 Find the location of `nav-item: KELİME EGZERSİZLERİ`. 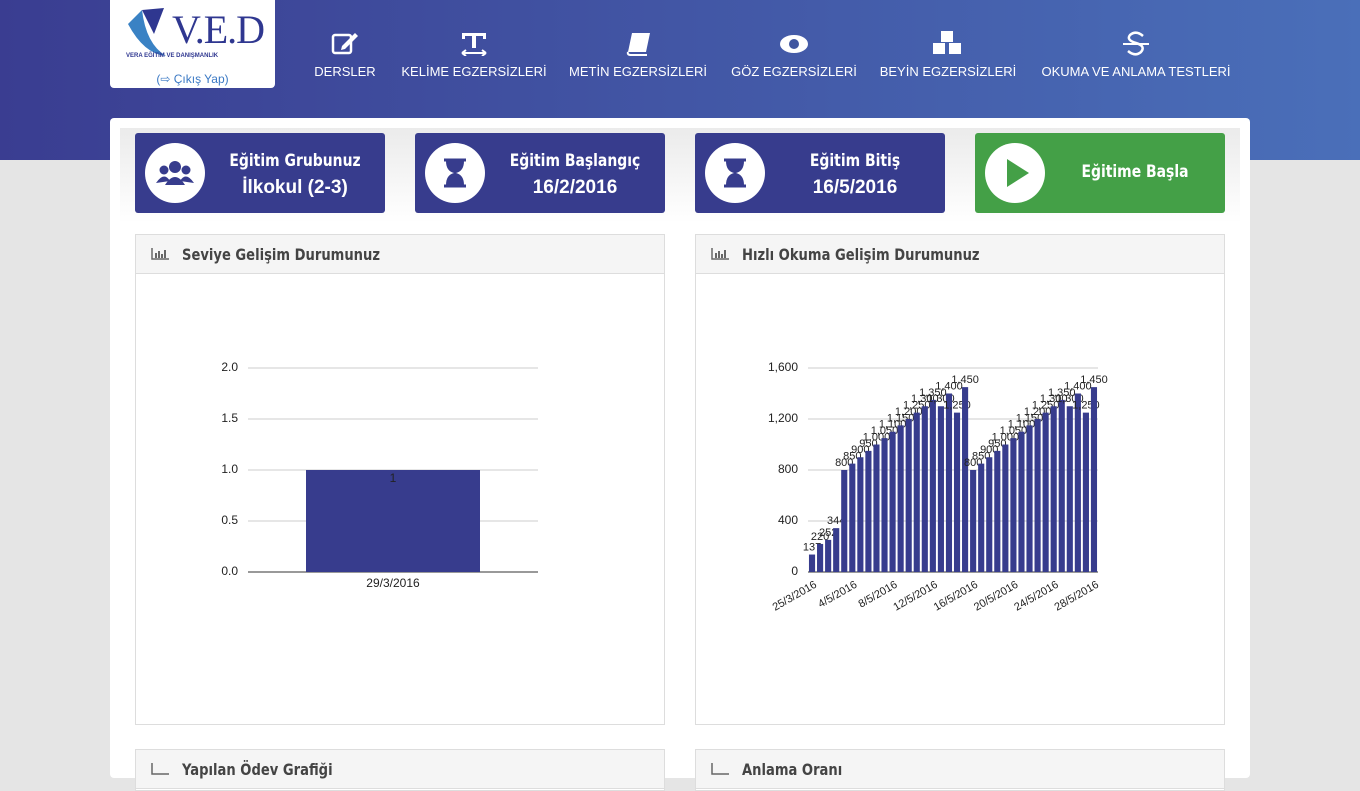

nav-item: KELİME EGZERSİZLERİ is located at coordinates (474, 54).